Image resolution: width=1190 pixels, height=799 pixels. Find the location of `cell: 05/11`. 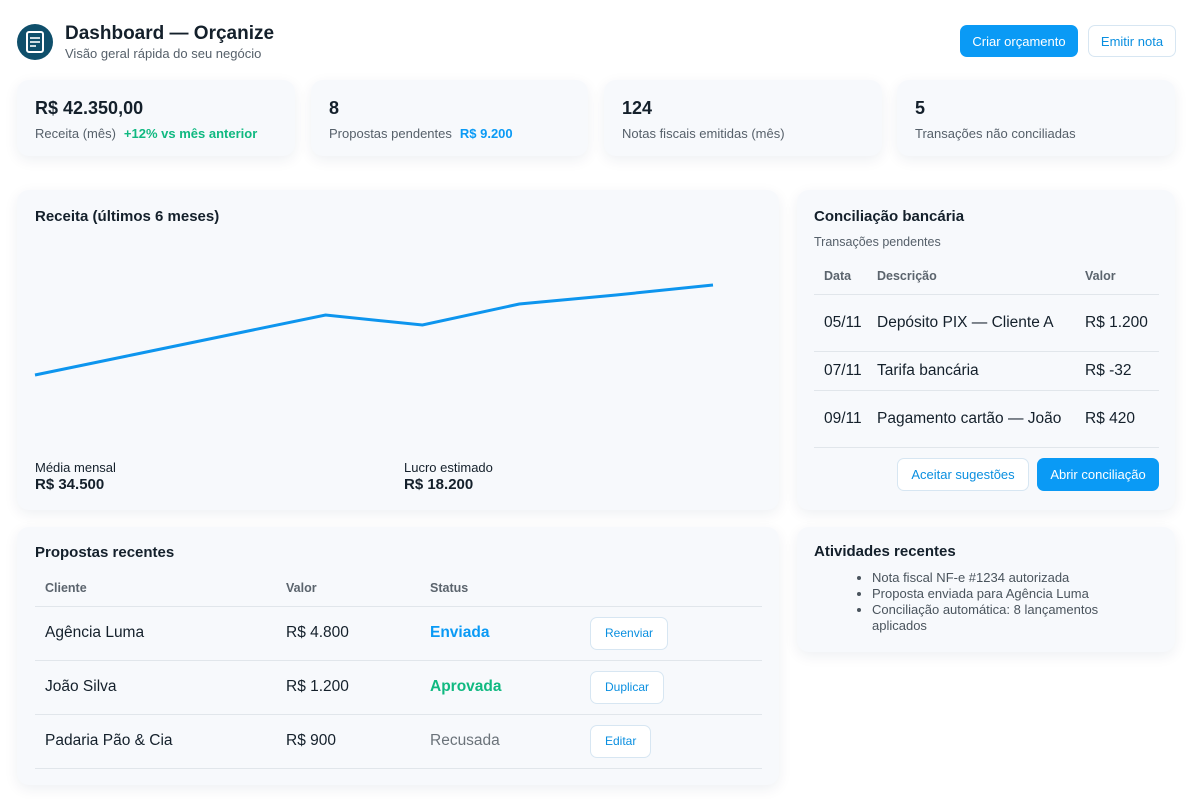

cell: 05/11 is located at coordinates (845, 323).